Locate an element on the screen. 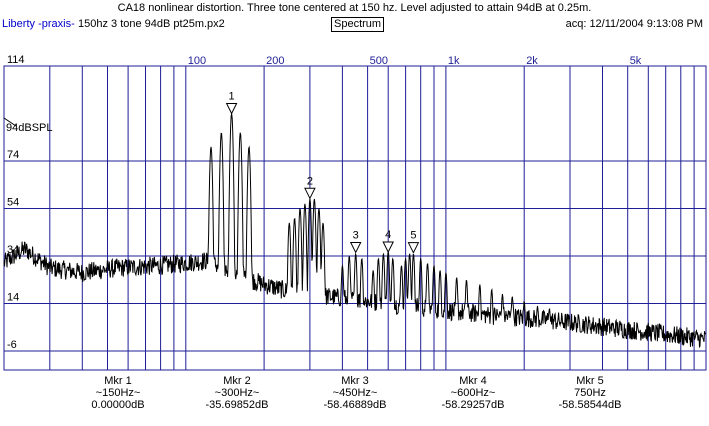  marker-readout-freq: ~150Hz~ is located at coordinates (118, 393).